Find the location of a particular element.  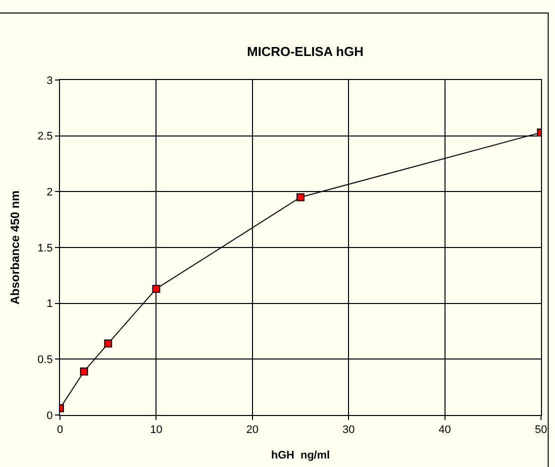

y-tick-label: 0.5 is located at coordinates (45, 360).